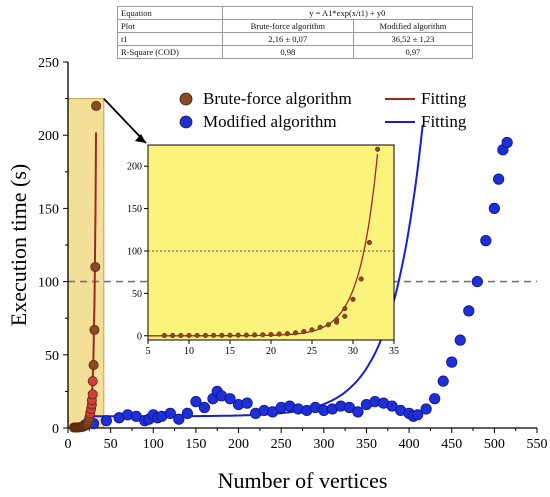 This screenshot has width=550, height=497. I want to click on legend-fit-label-modified: Fitting, so click(444, 121).